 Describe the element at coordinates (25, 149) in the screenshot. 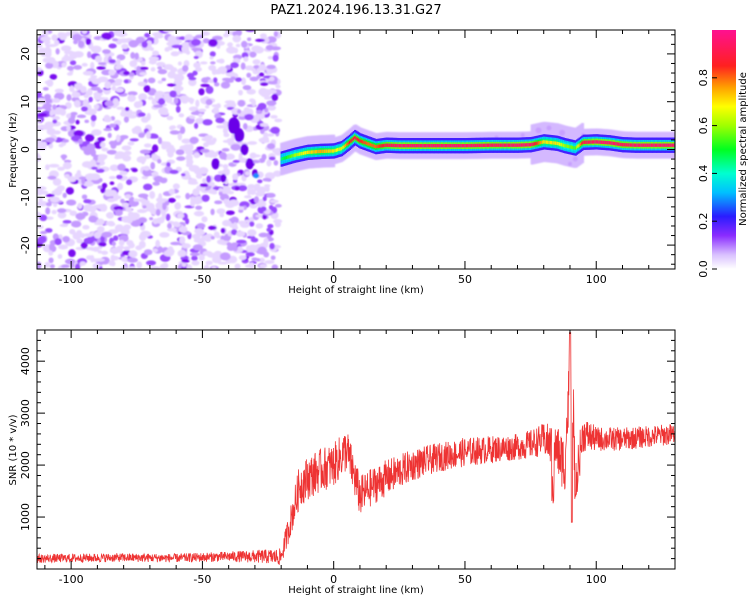

I see `y-tick-label: 0` at that location.